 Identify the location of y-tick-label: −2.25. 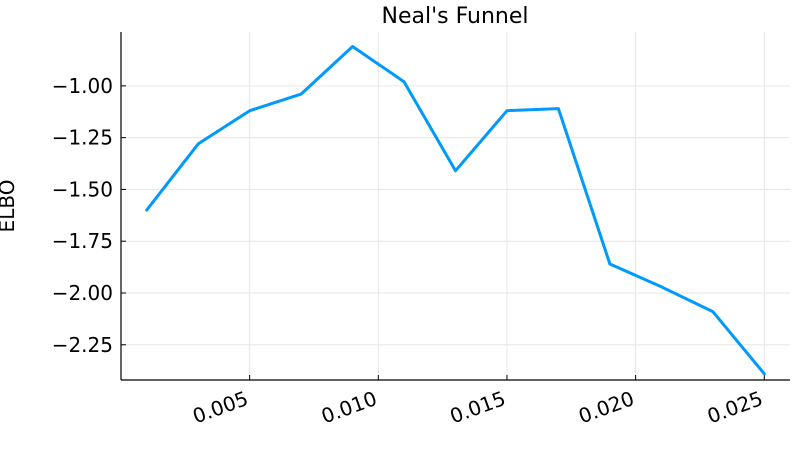
(82, 345).